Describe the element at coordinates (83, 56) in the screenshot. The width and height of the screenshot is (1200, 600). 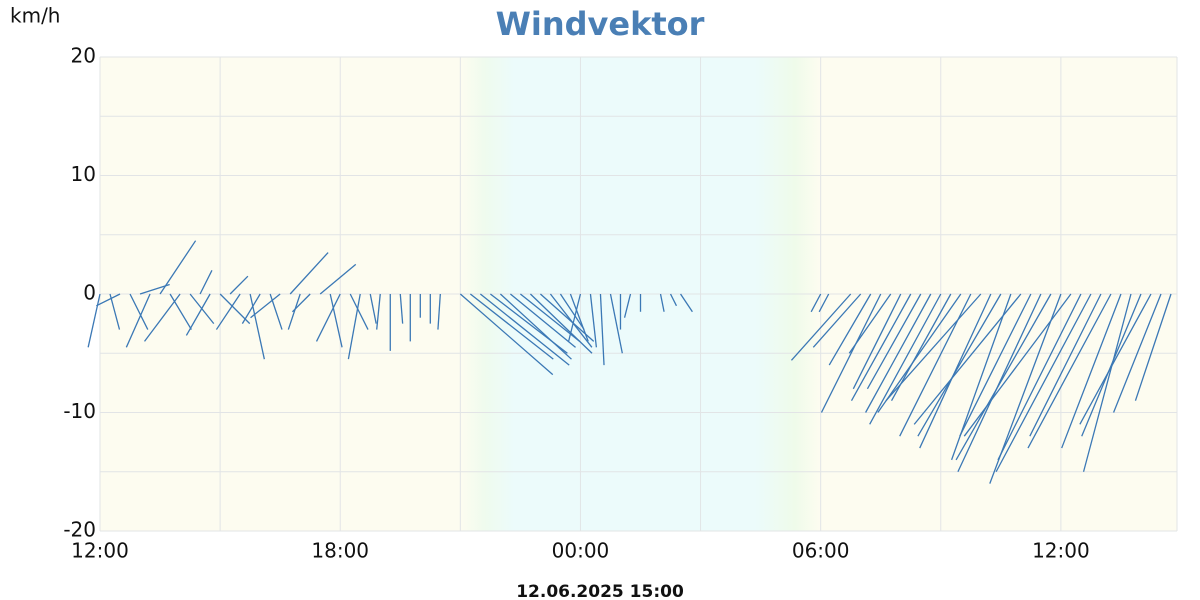
I see `y-tick-label: 20` at that location.